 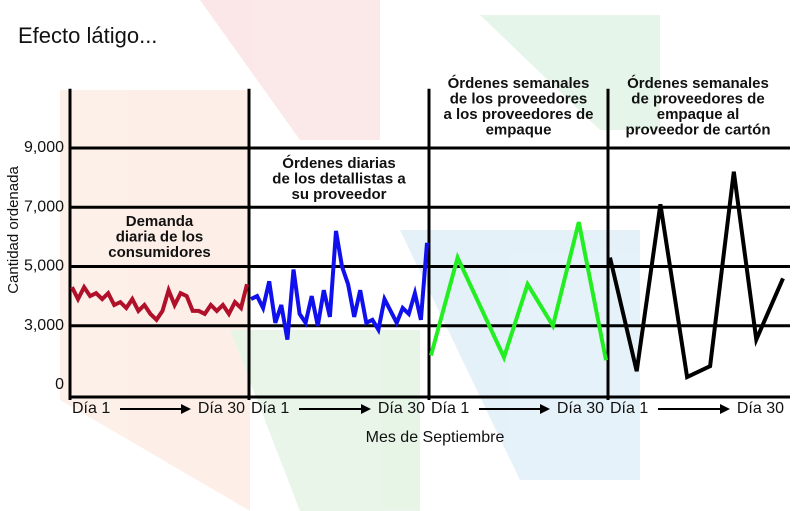 What do you see at coordinates (519, 98) in the screenshot?
I see `panel-title: de los proveedores` at bounding box center [519, 98].